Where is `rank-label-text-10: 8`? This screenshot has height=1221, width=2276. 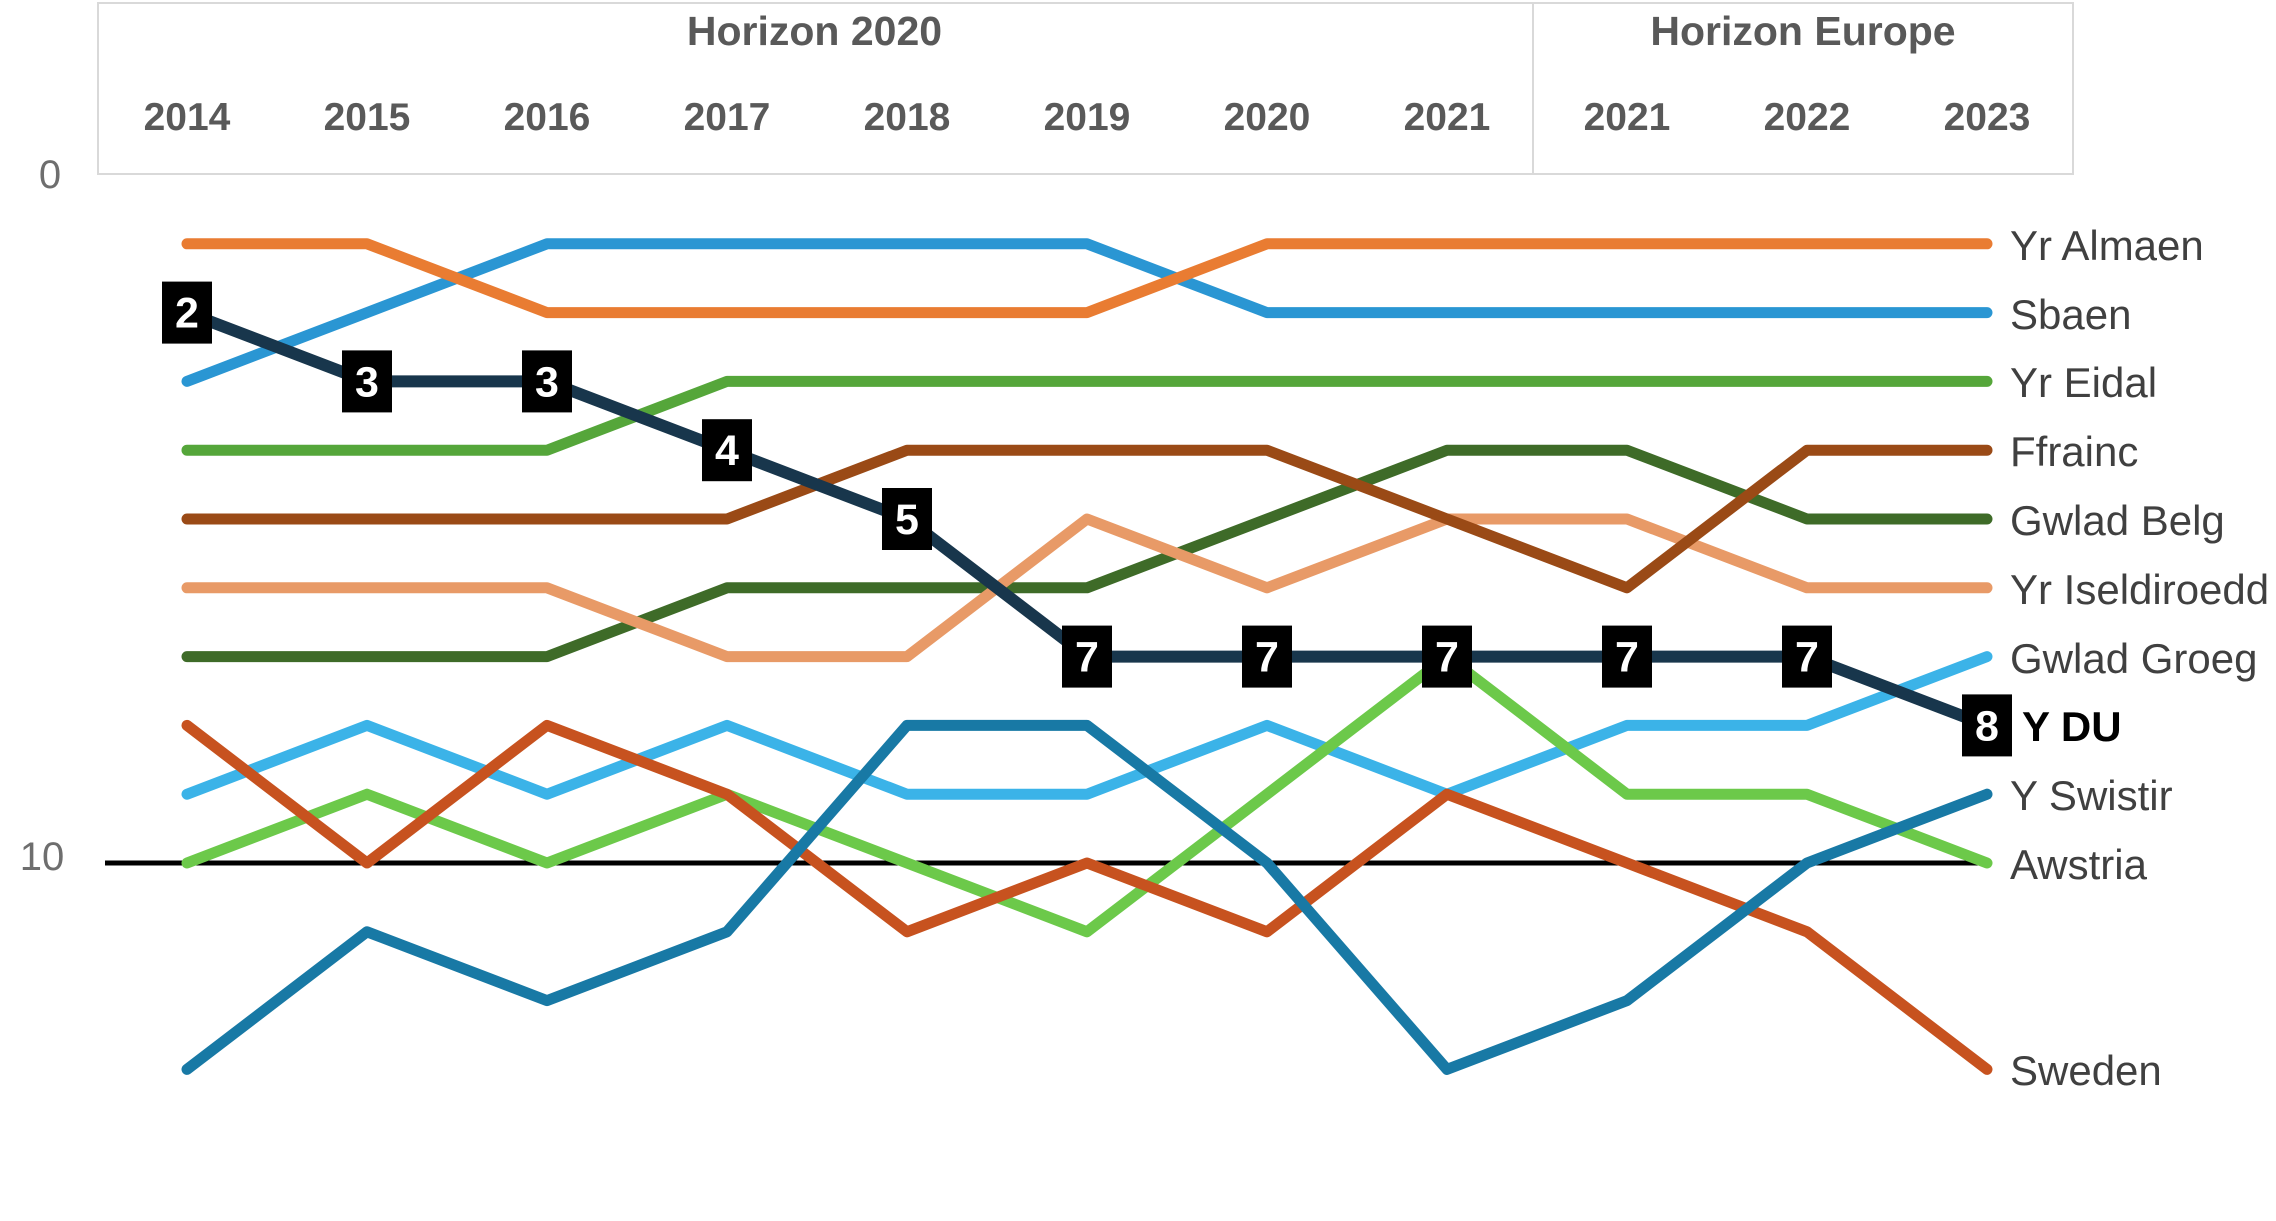
rank-label-text-10: 8 is located at coordinates (1987, 726).